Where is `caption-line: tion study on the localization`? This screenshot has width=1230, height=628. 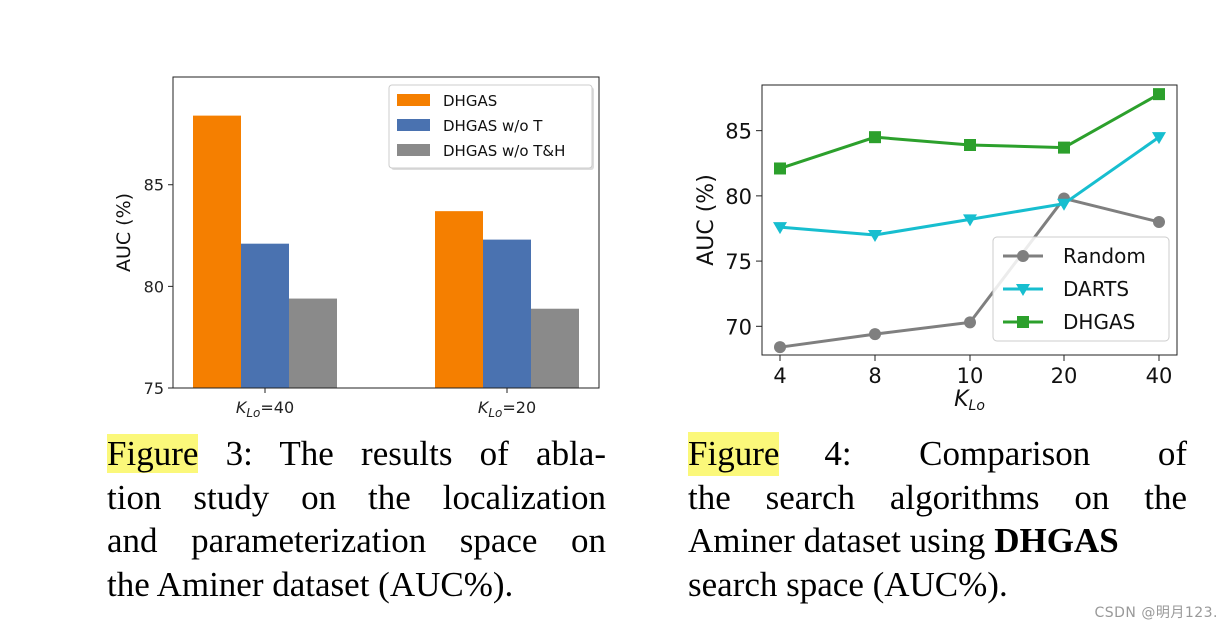
caption-line: tion study on the localization is located at coordinates (356, 497).